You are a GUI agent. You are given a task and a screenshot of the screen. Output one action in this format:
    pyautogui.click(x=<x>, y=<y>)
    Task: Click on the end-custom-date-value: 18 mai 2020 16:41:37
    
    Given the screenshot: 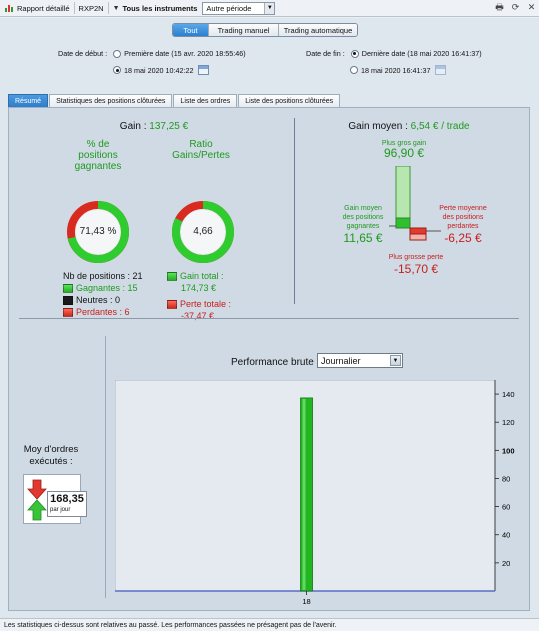 What is the action you would take?
    pyautogui.click(x=396, y=70)
    